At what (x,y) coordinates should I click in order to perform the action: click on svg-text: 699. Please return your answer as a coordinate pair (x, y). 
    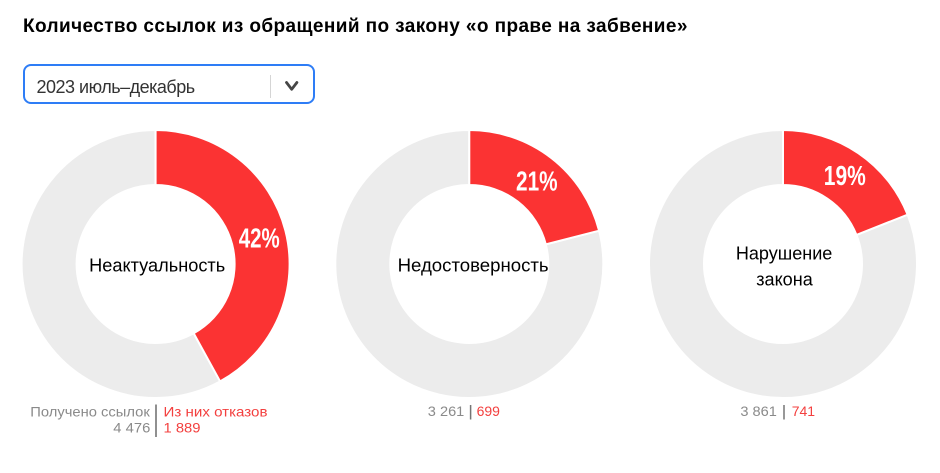
    Looking at the image, I should click on (489, 411).